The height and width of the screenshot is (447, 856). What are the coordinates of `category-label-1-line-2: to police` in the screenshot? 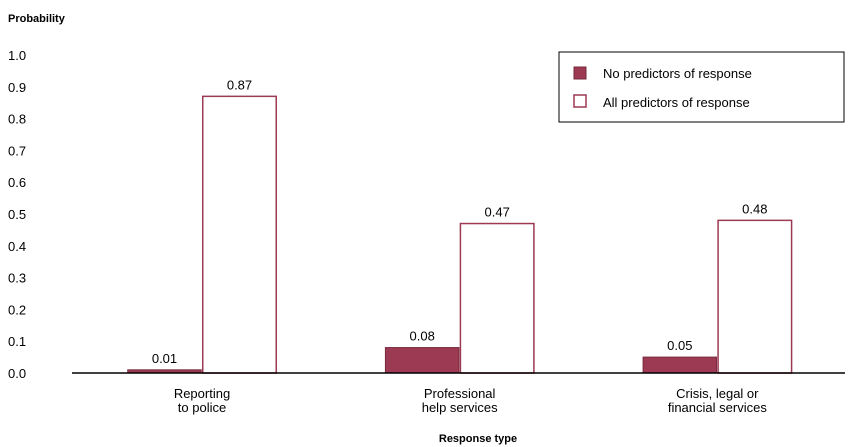 It's located at (202, 407).